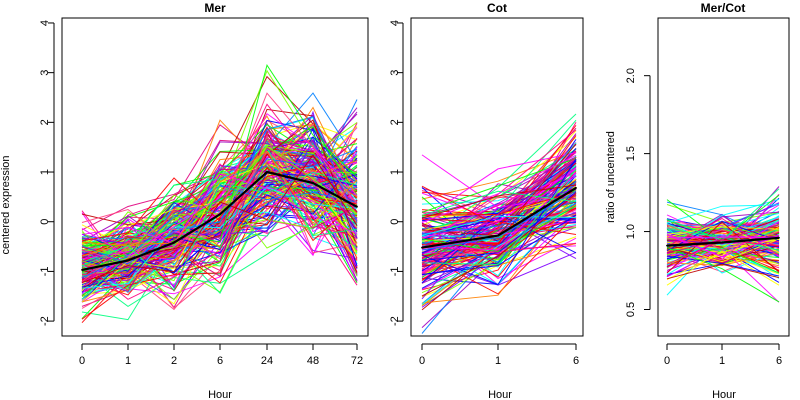  Describe the element at coordinates (45, 321) in the screenshot. I see `chart-mer-y-tick-label: -2` at that location.